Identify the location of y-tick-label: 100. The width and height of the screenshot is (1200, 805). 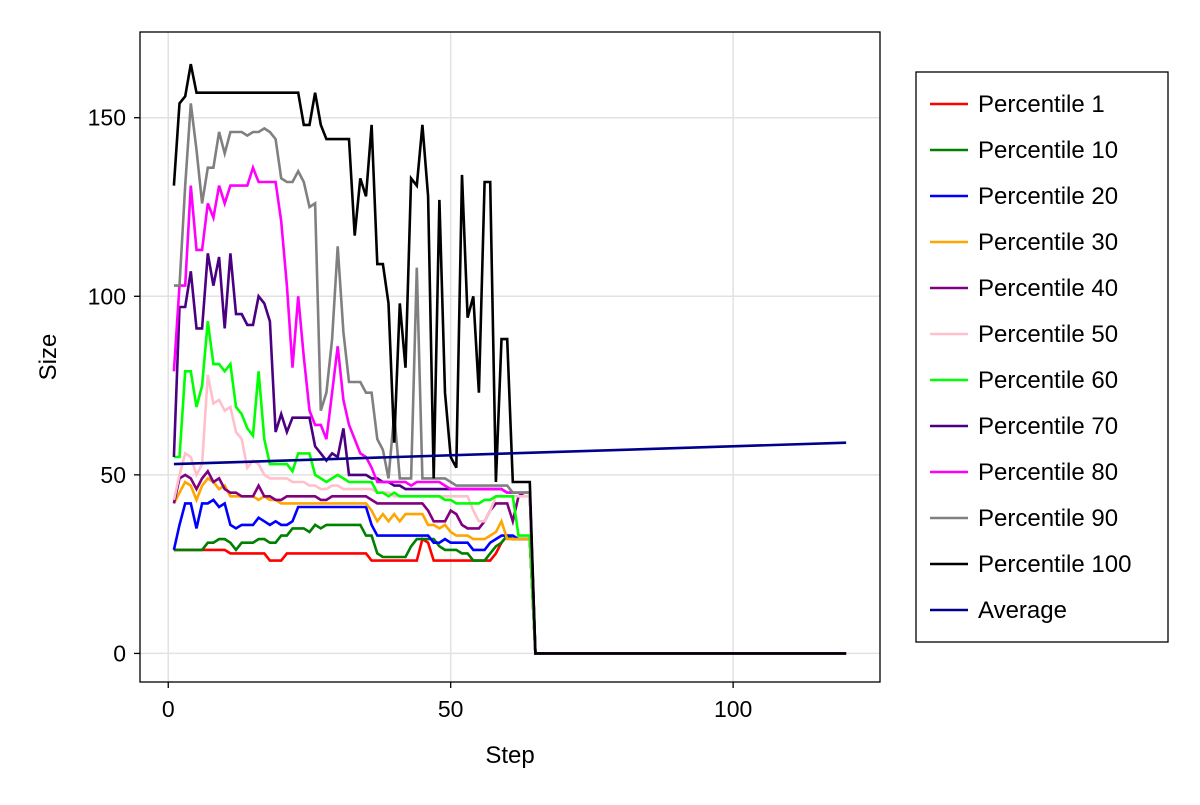
(107, 296).